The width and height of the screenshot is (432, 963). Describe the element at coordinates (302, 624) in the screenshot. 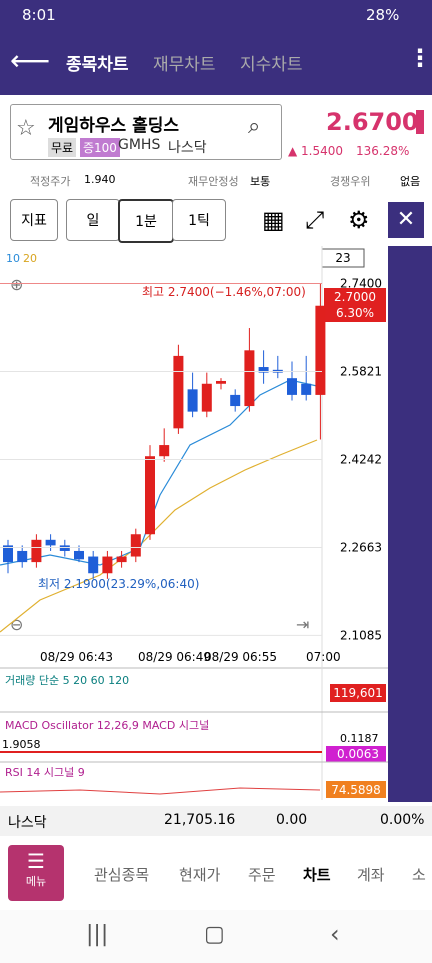

I see `scroll-end: ⇥` at that location.